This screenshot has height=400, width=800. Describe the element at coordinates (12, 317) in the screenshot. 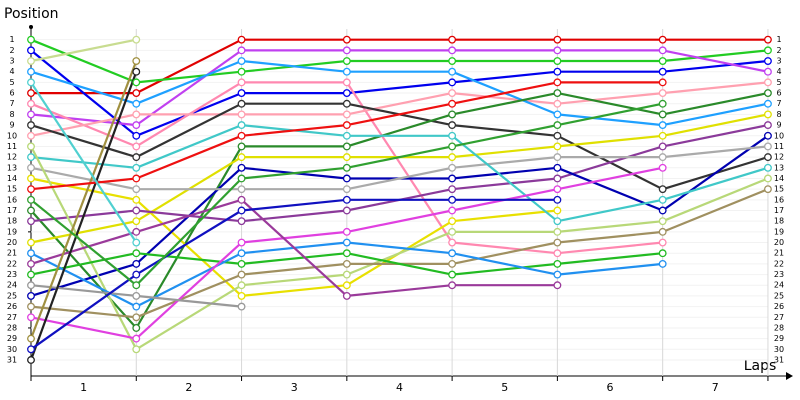

I see `y-tick-label: 27` at that location.